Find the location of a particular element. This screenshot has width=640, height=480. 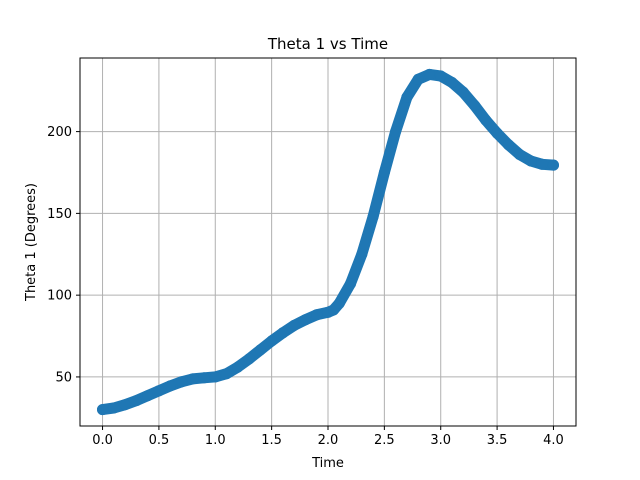

x-tick-label: 3.0 is located at coordinates (440, 440).